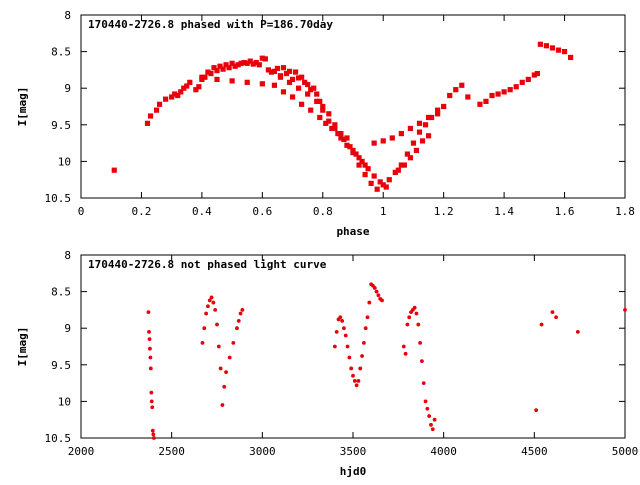  What do you see at coordinates (443, 451) in the screenshot?
I see `x-tick-label: 4000` at bounding box center [443, 451].